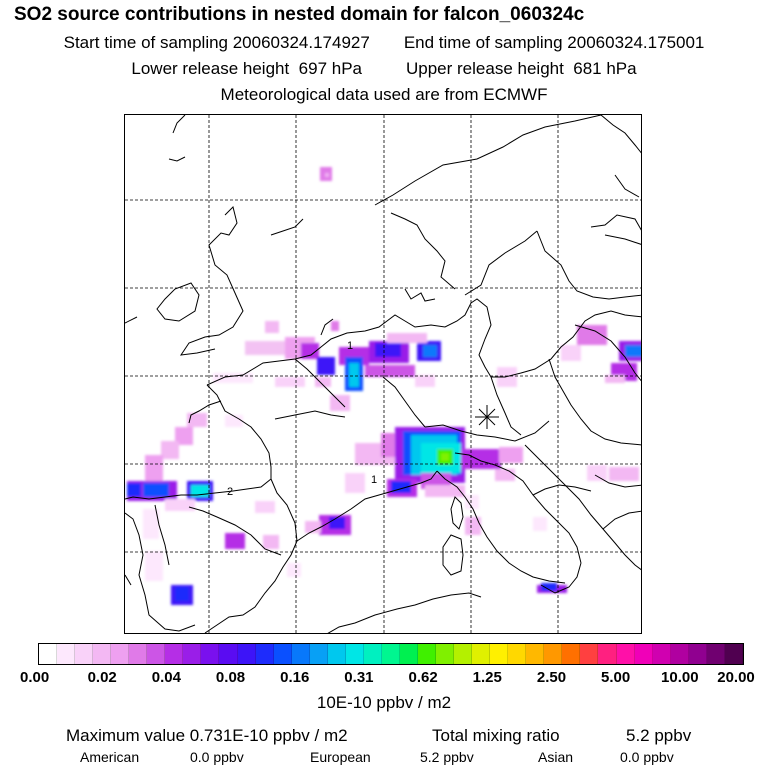 The height and width of the screenshot is (768, 768). Describe the element at coordinates (340, 757) in the screenshot. I see `region-name: European` at that location.